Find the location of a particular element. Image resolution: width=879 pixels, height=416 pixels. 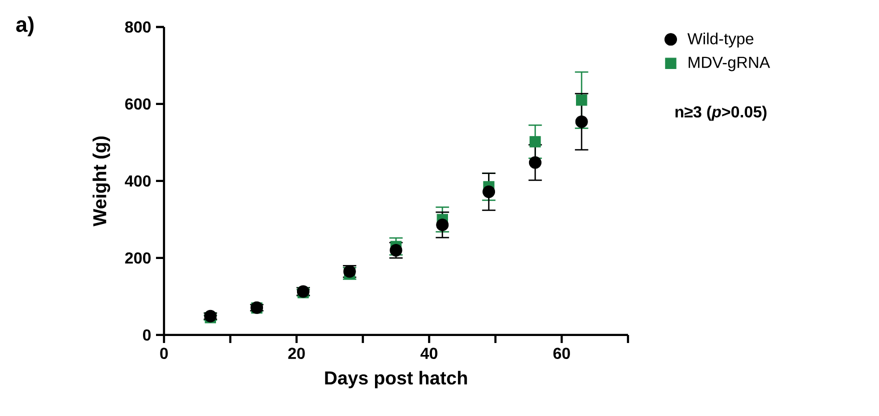

legend-label: MDV-gRNA is located at coordinates (729, 64).